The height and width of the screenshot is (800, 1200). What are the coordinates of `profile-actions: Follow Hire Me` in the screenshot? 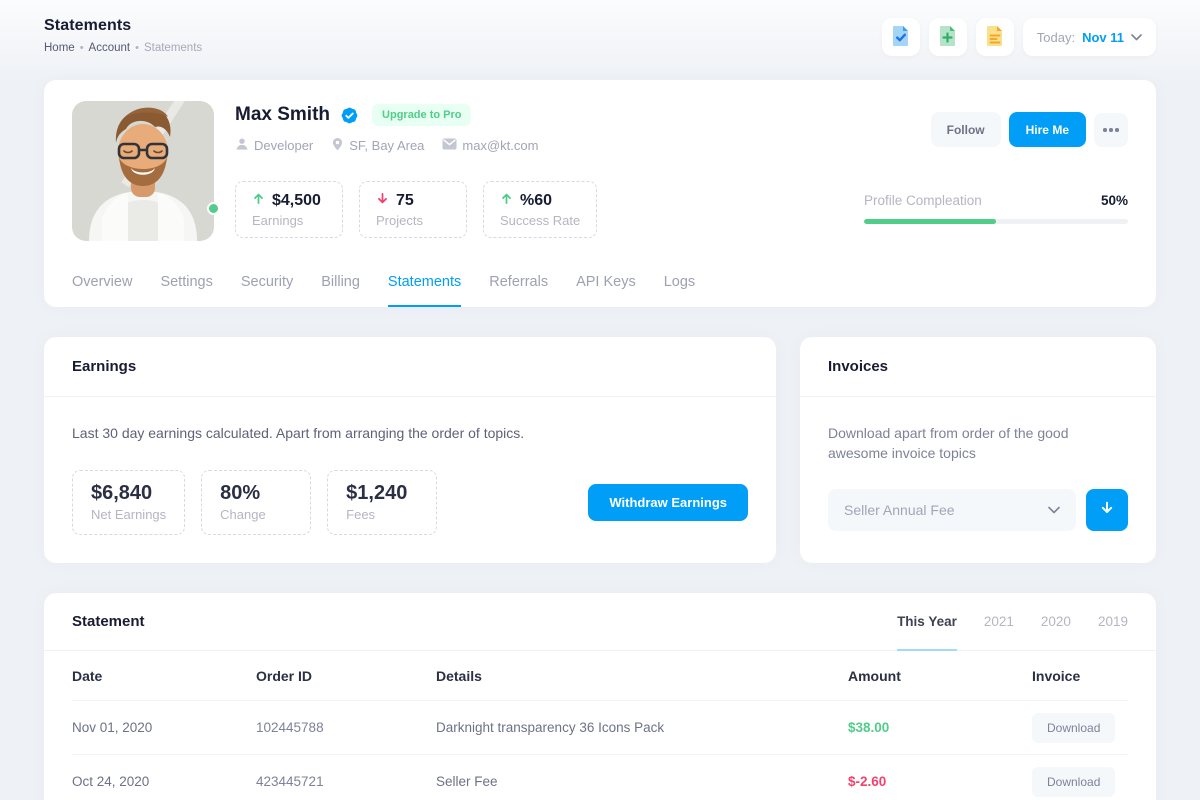 It's located at (1029, 129).